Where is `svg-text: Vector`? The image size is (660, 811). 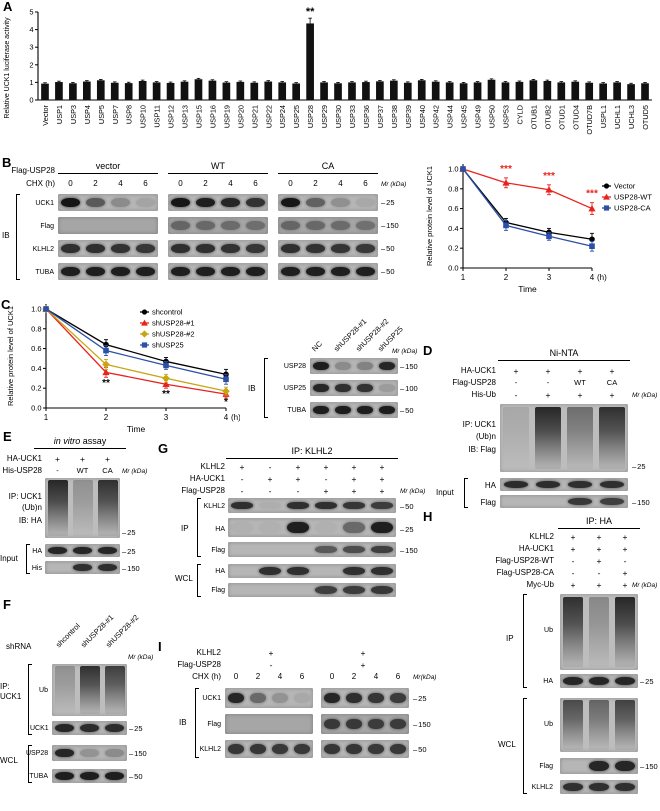
svg-text: Vector is located at coordinates (45, 114).